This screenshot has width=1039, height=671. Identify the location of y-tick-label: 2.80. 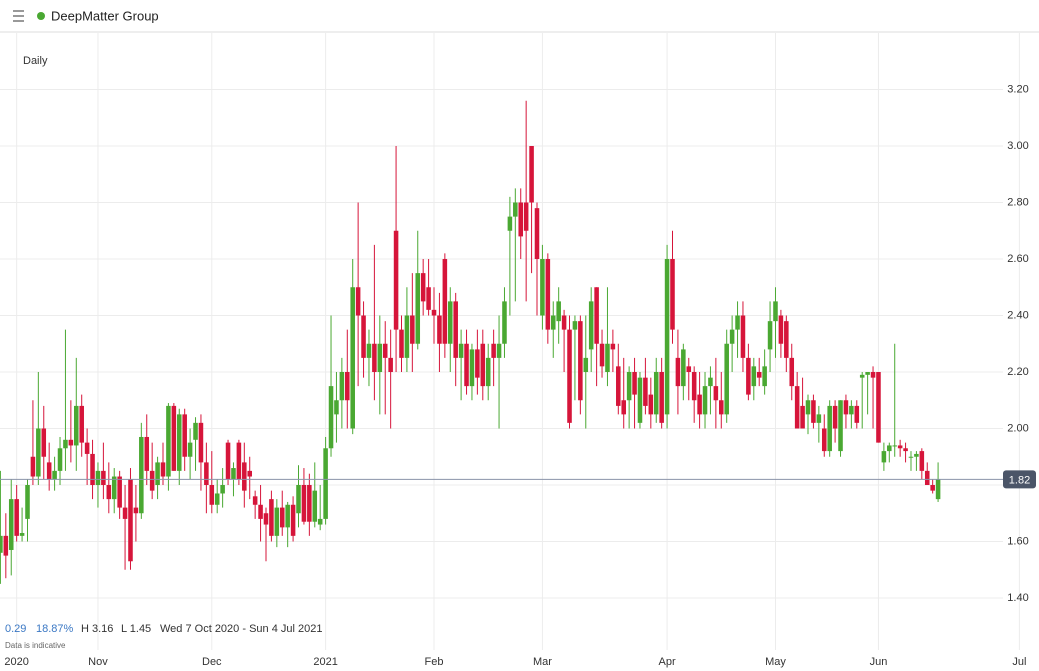
(1017, 202).